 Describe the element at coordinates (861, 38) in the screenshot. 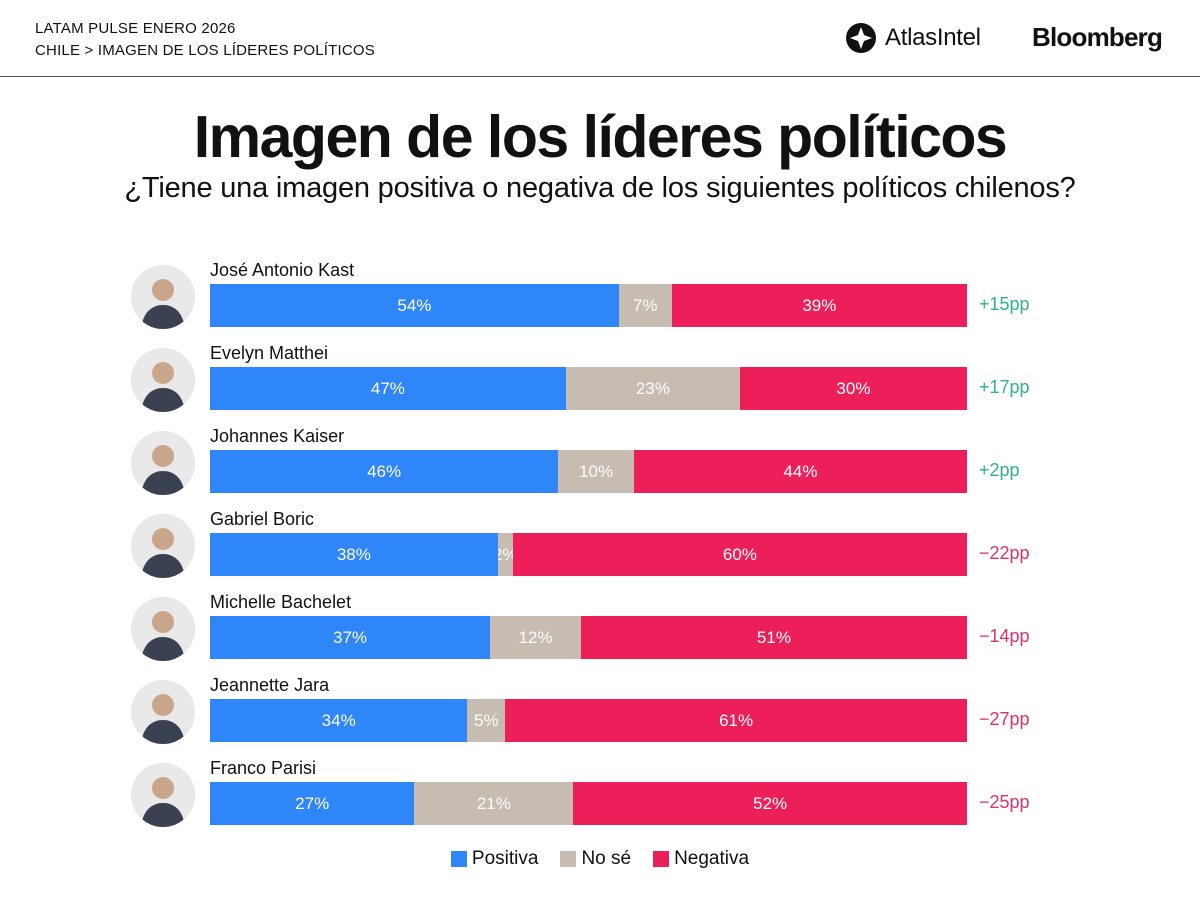

I see `atlasintel-logo-icon` at that location.